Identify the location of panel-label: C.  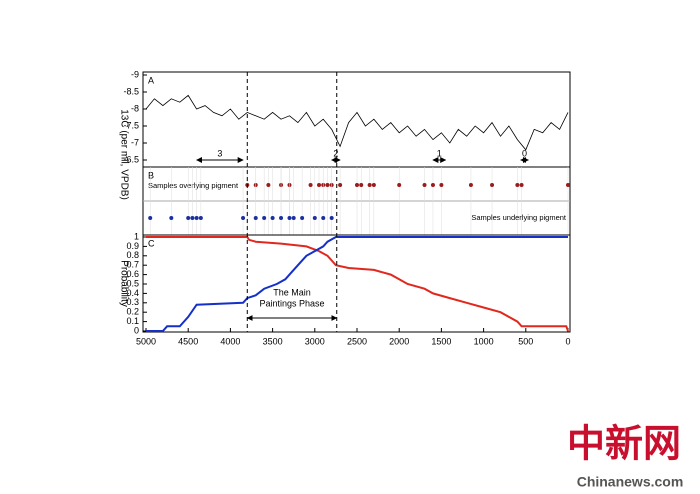
(151, 243).